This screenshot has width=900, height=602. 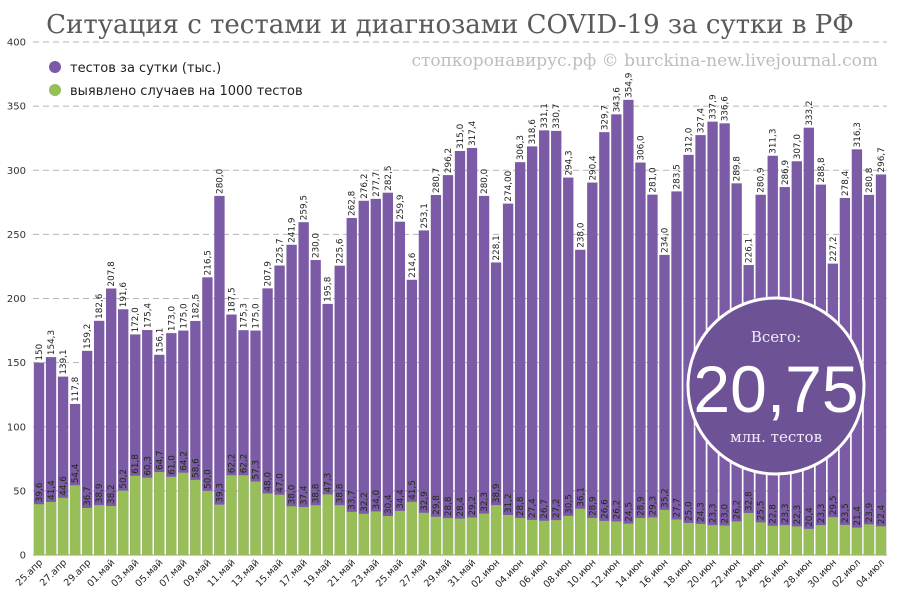 I want to click on label-cases: 38,2, so click(x=112, y=494).